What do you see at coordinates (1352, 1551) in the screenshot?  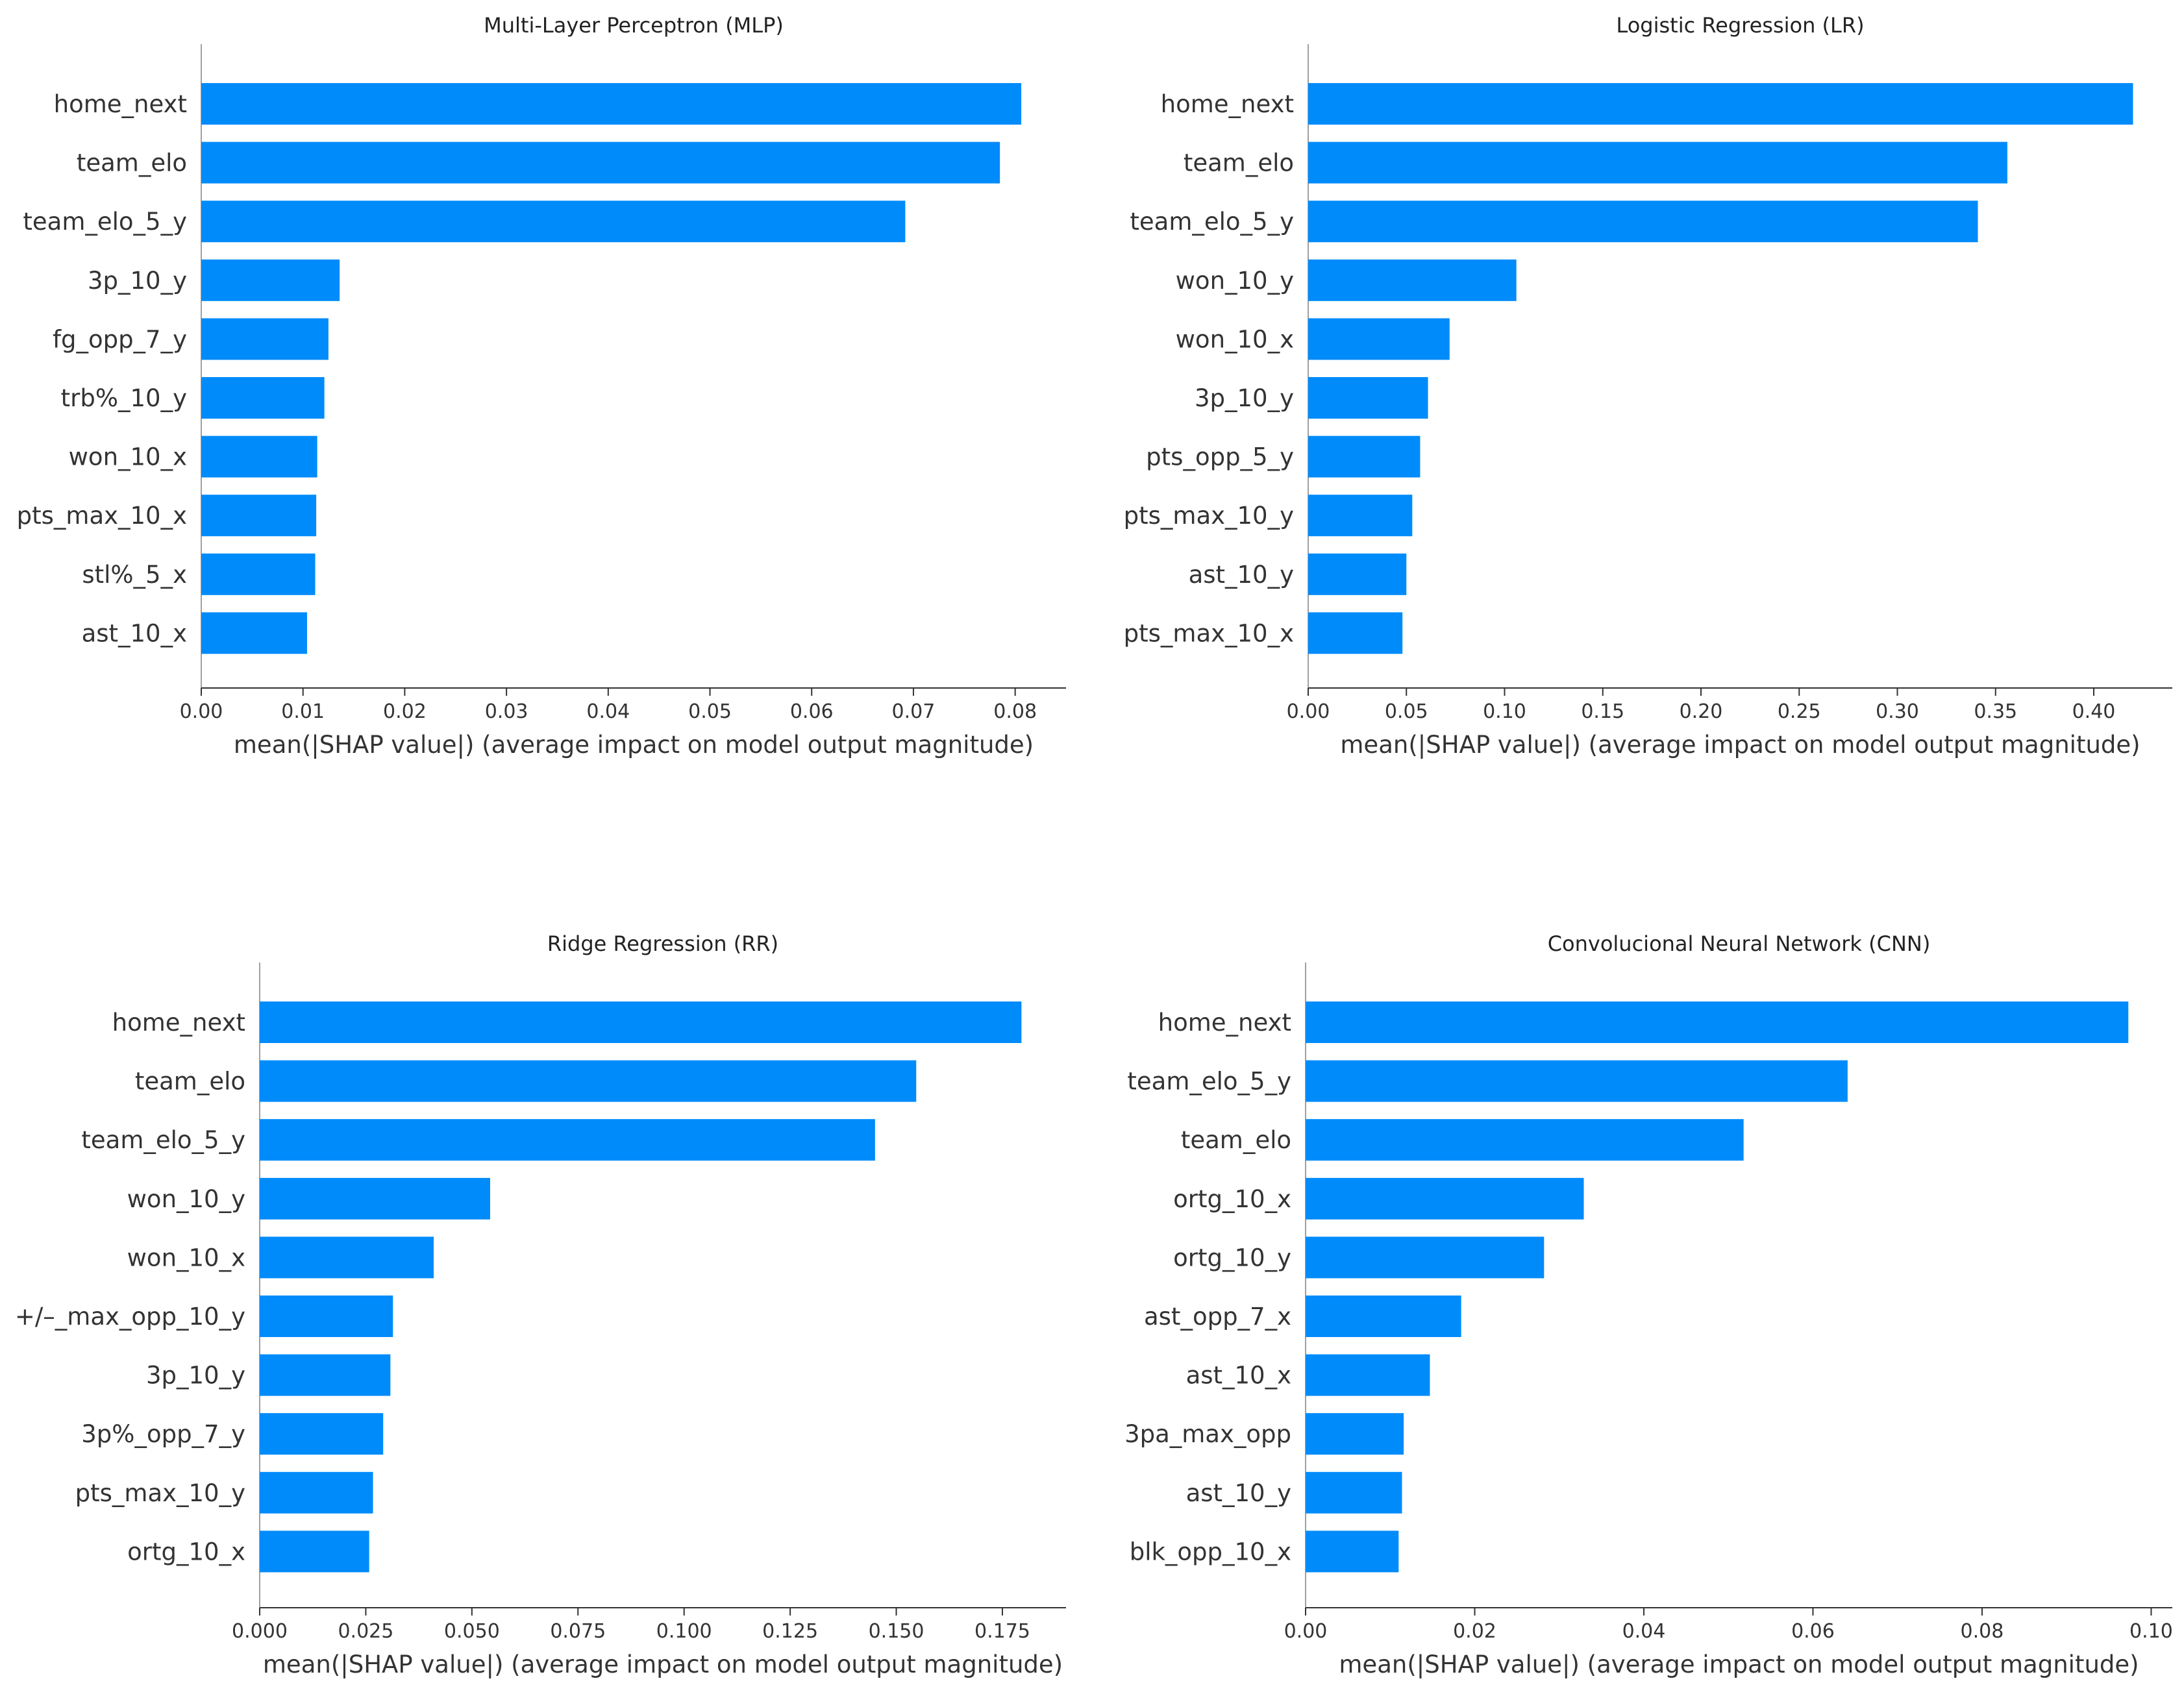 I see `bar-blk_opp_10_x` at bounding box center [1352, 1551].